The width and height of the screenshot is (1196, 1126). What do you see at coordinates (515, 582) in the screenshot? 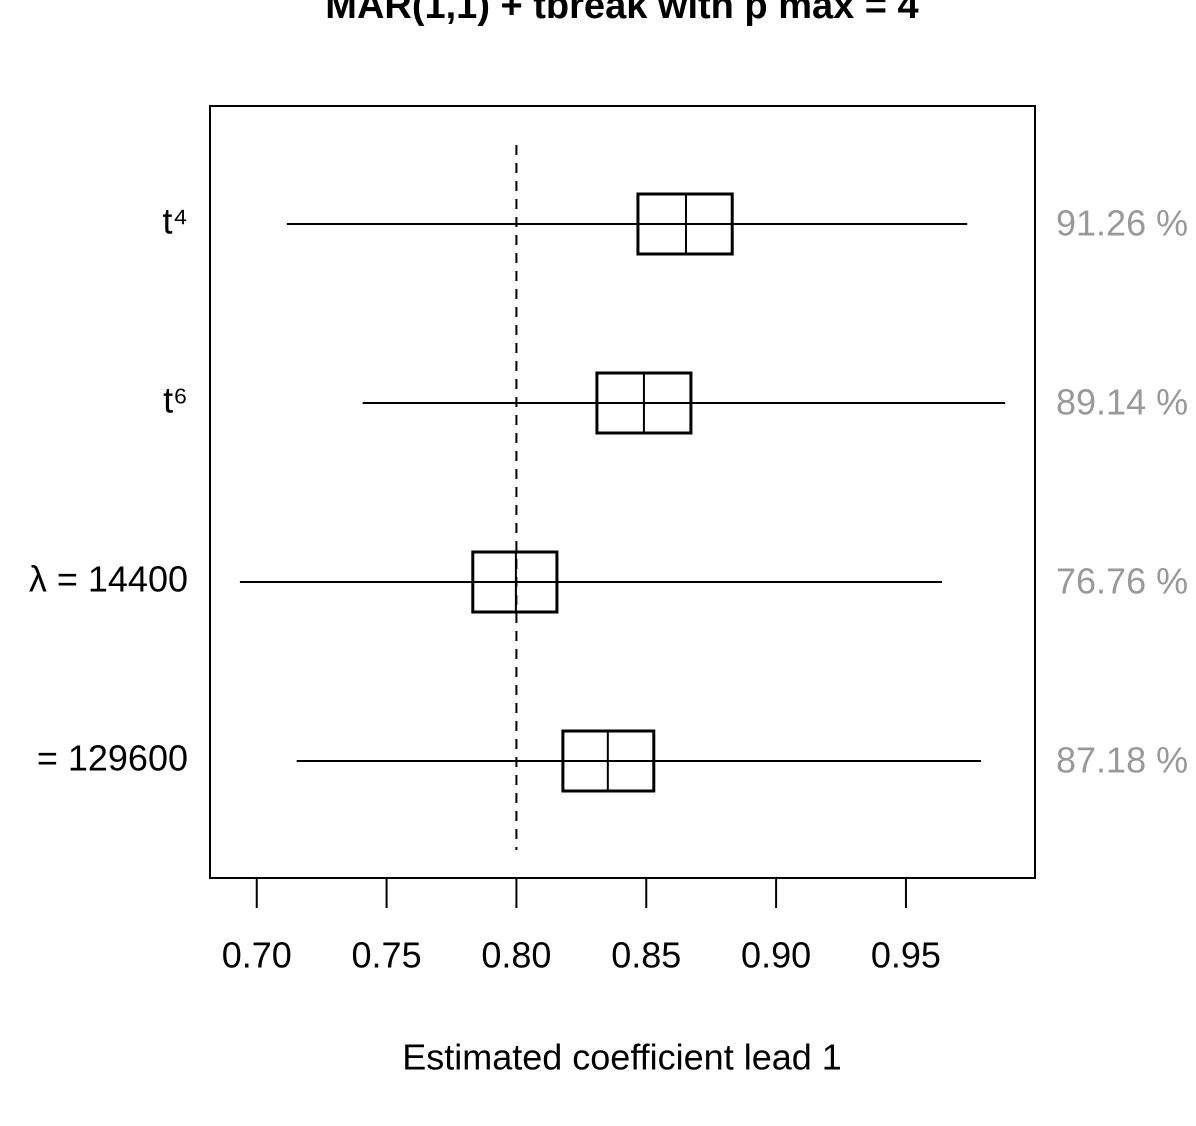
I see `box` at bounding box center [515, 582].